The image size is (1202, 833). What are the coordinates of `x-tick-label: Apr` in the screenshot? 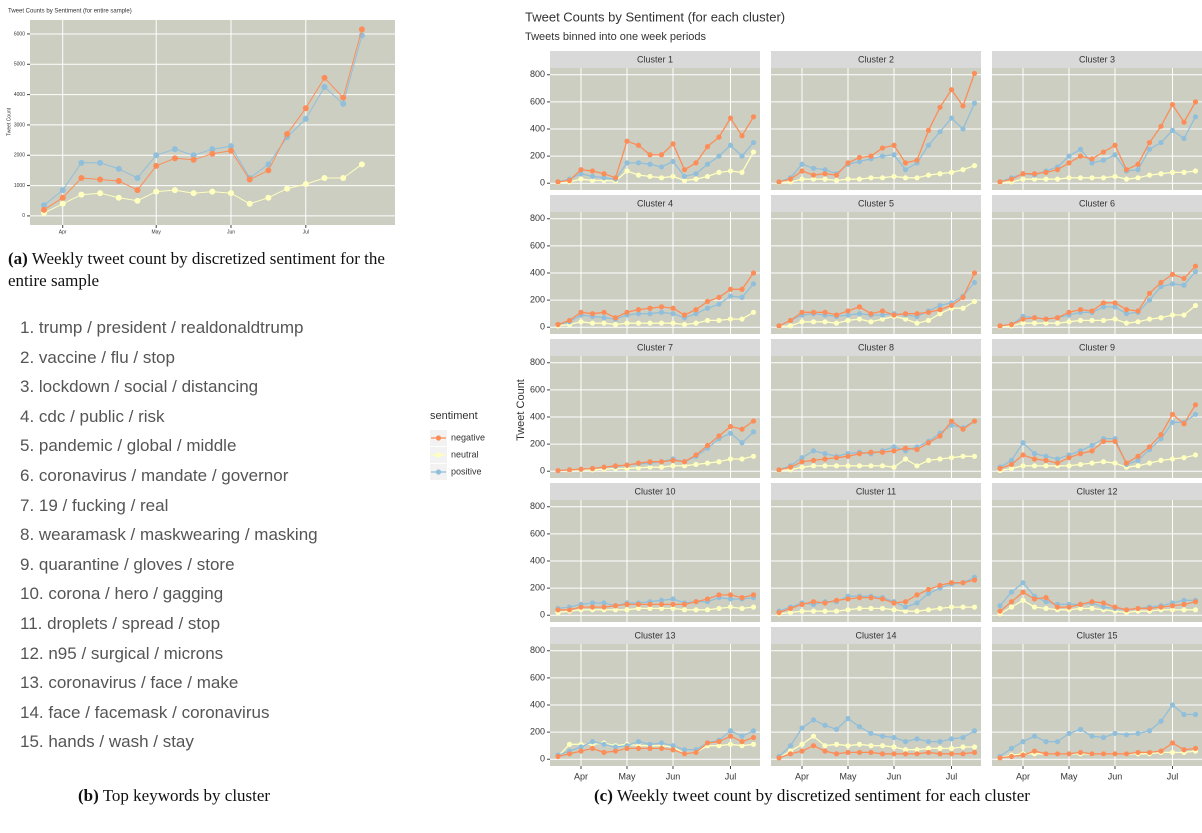 It's located at (1023, 776).